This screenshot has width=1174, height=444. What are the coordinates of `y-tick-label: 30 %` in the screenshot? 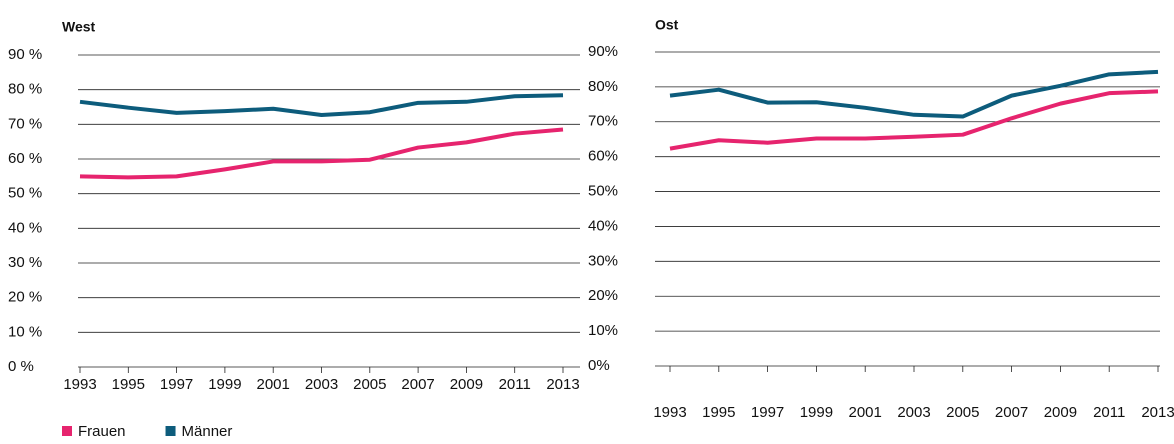 It's located at (25, 262).